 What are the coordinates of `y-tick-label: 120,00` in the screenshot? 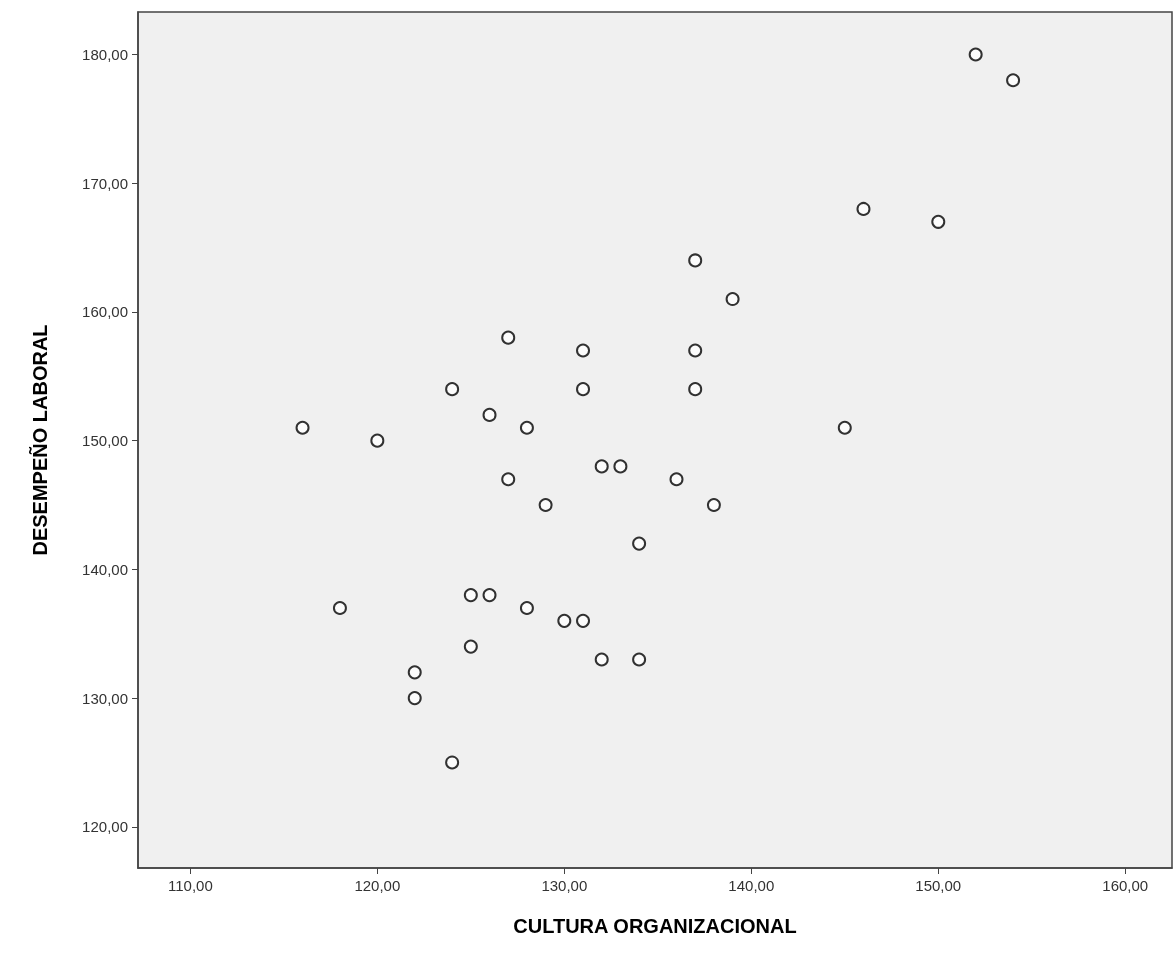 It's located at (105, 827).